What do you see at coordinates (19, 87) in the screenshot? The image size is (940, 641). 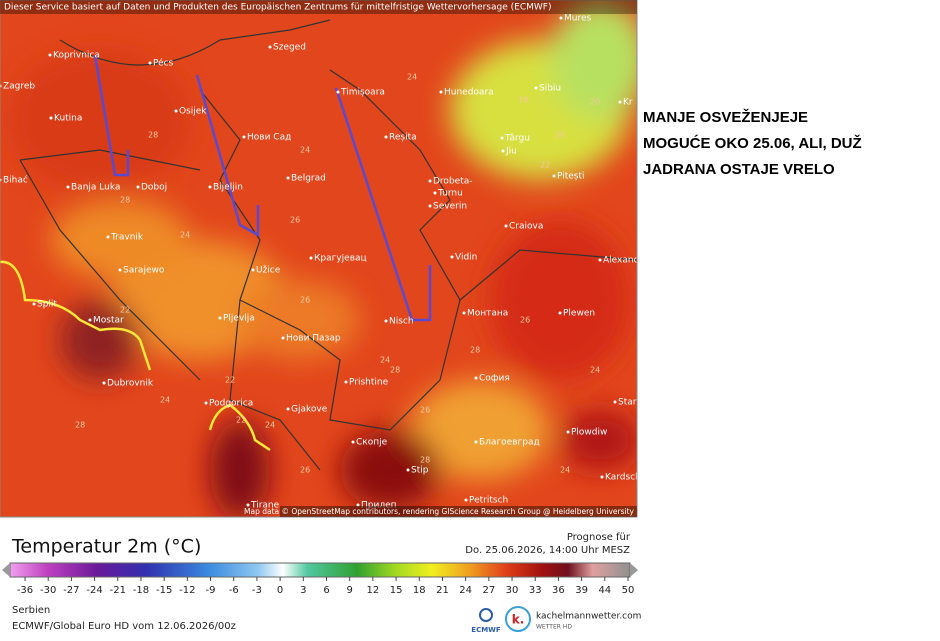 I see `city-label: Zagreb` at bounding box center [19, 87].